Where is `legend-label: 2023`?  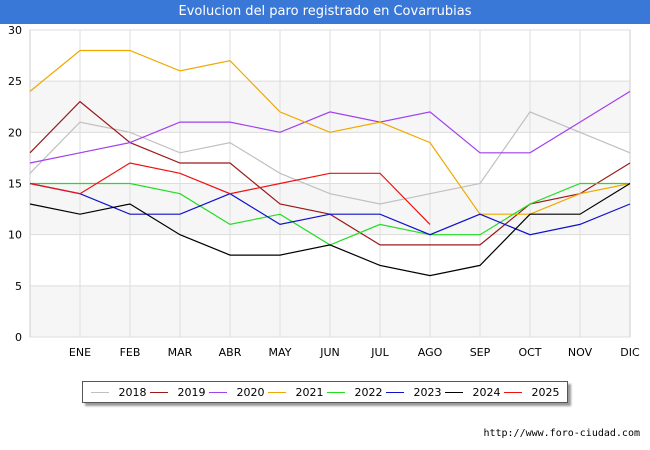 legend-label: 2023 is located at coordinates (427, 392).